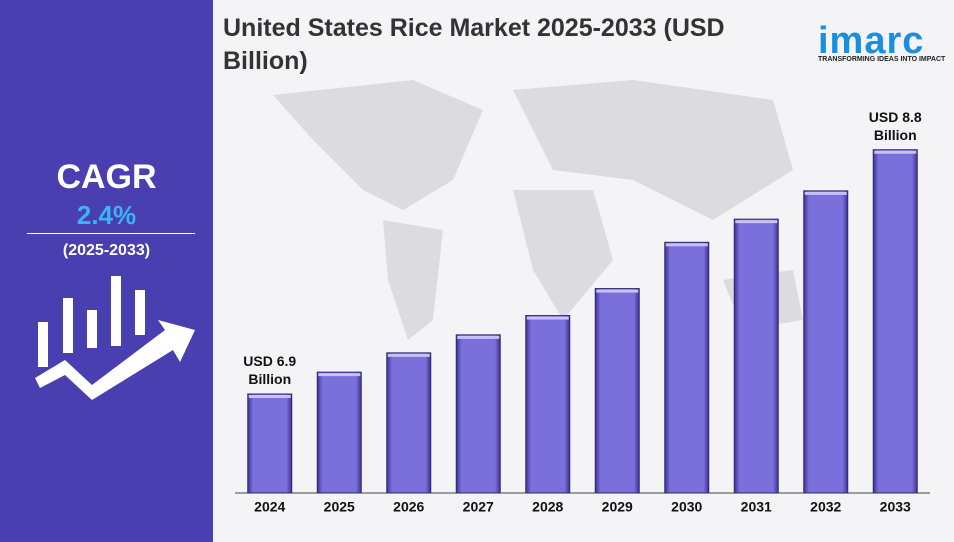 The width and height of the screenshot is (954, 542). What do you see at coordinates (895, 125) in the screenshot?
I see `value-label: USD 8.8 Billion` at bounding box center [895, 125].